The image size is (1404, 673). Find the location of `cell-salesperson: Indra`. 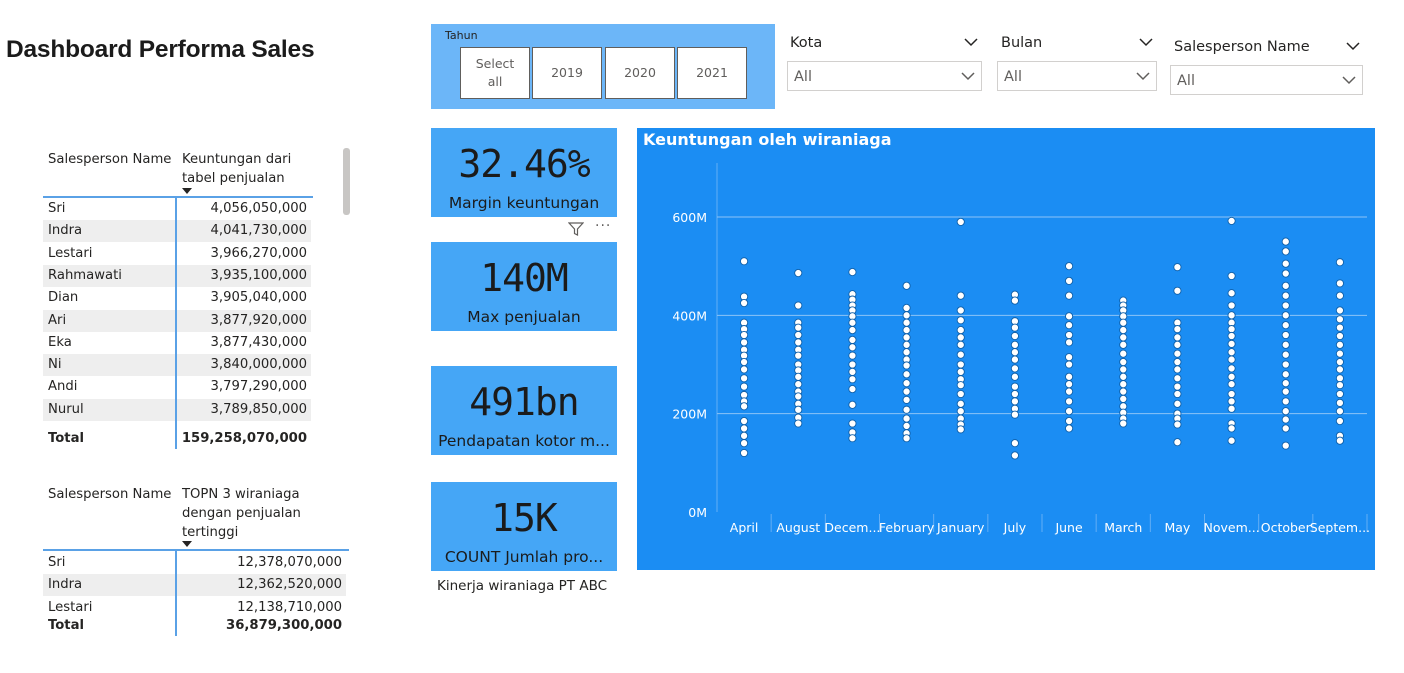

cell-salesperson: Indra is located at coordinates (65, 231).